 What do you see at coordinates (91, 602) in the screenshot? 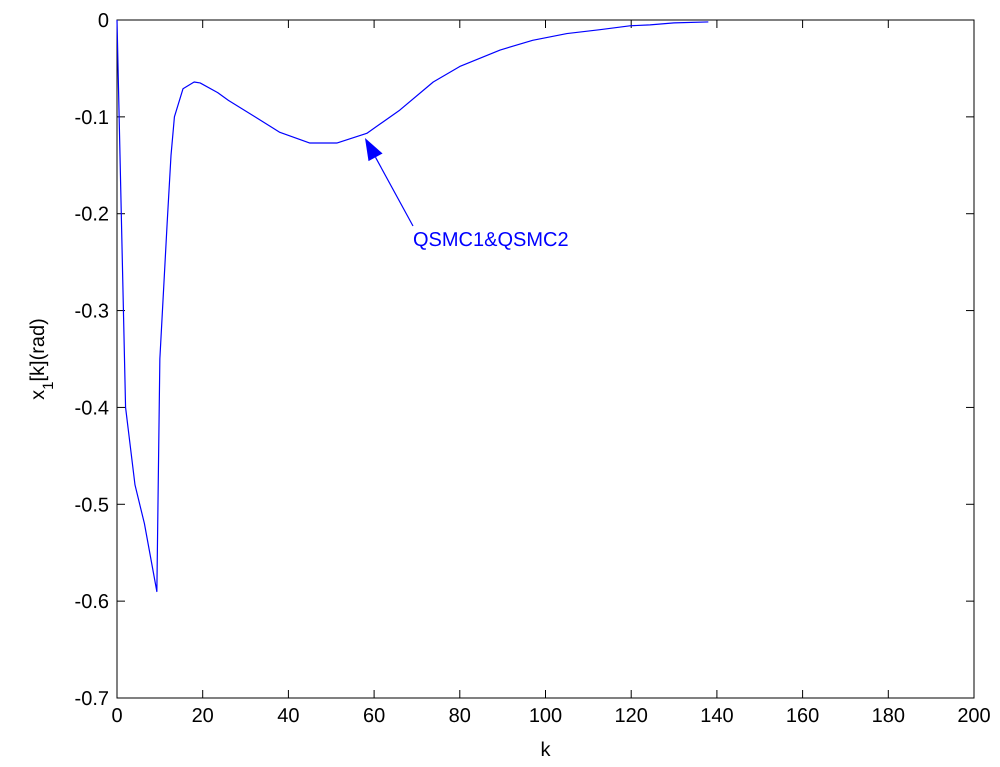
I see `y-tick-label: -0.6` at bounding box center [91, 602].